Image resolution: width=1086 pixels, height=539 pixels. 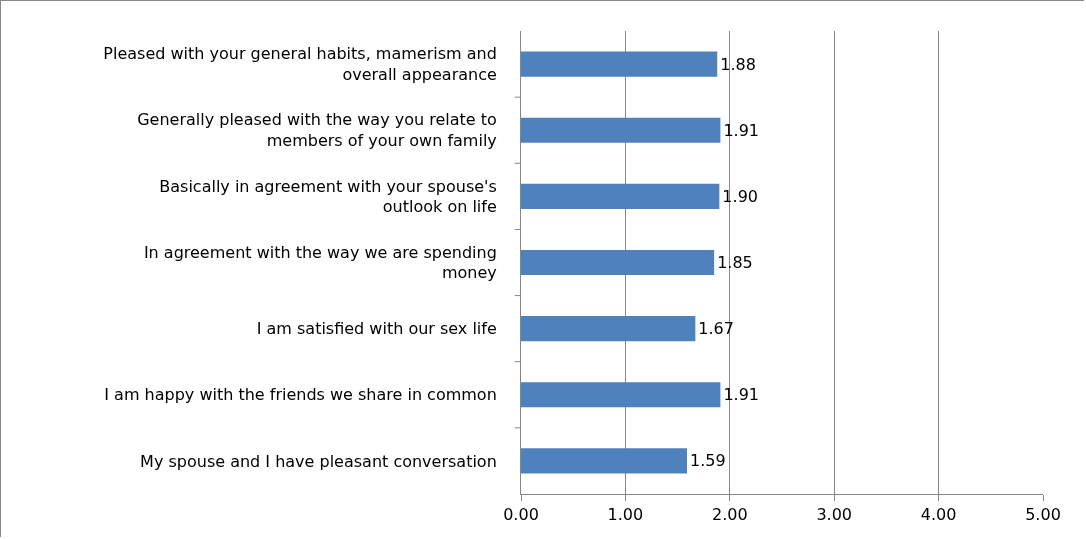 What do you see at coordinates (834, 515) in the screenshot?
I see `x-tick-label: 3.00` at bounding box center [834, 515].